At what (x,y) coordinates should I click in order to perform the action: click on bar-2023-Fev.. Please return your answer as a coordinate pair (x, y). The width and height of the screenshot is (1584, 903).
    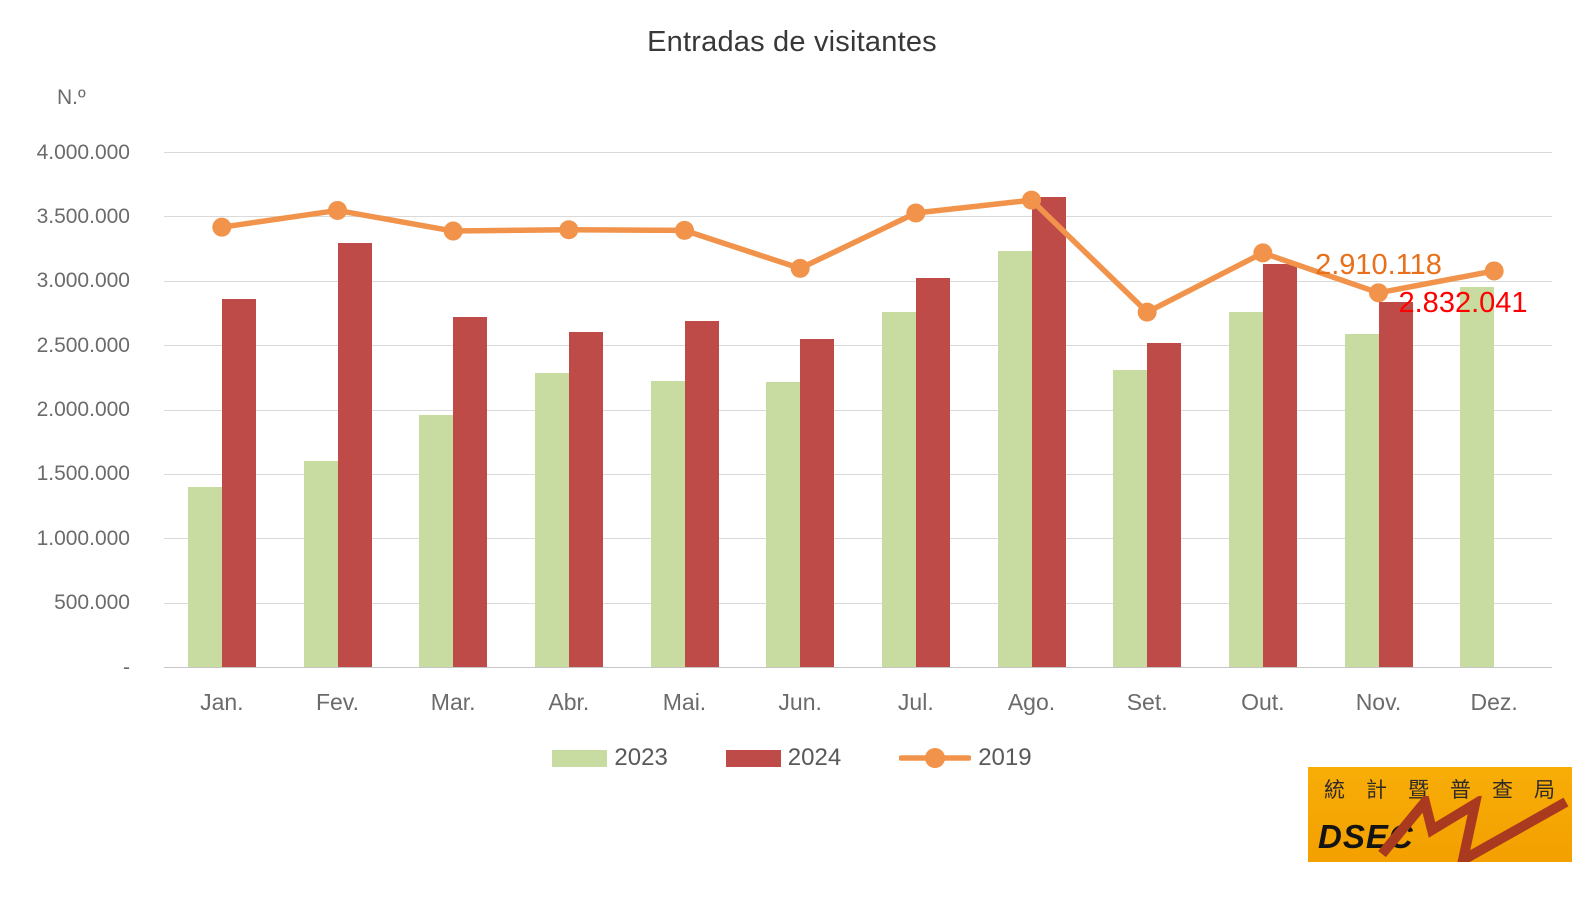
    Looking at the image, I should click on (320, 564).